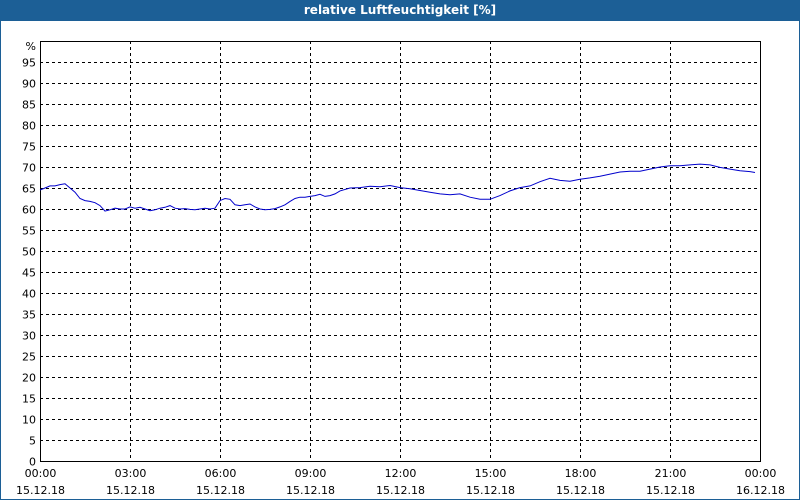 The width and height of the screenshot is (800, 500). Describe the element at coordinates (131, 473) in the screenshot. I see `x-tick-time: 03:00` at that location.